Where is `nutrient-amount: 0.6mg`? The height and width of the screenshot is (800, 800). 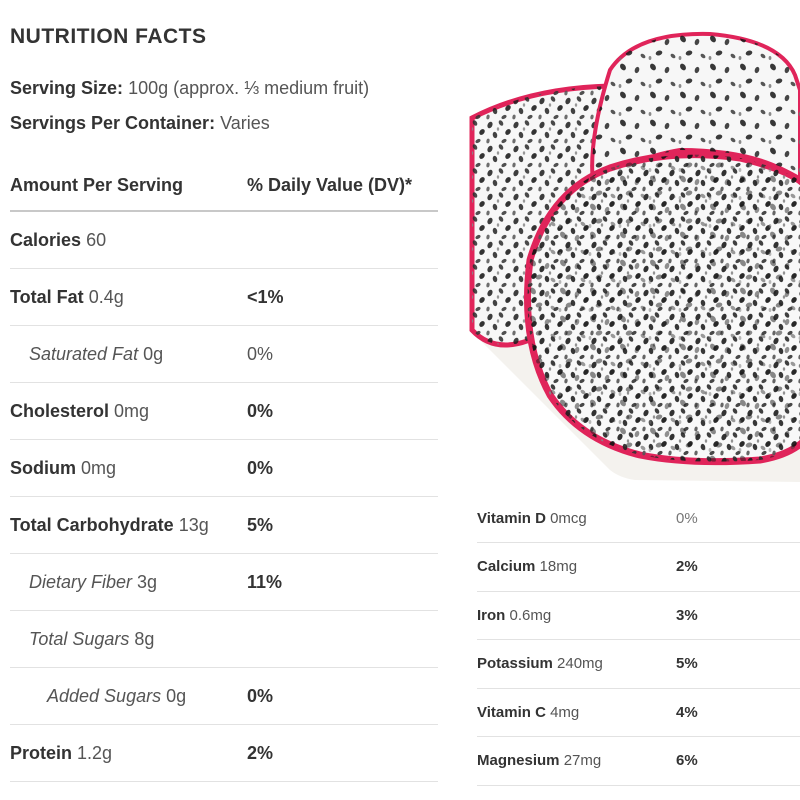
nutrient-amount: 0.6mg is located at coordinates (530, 615).